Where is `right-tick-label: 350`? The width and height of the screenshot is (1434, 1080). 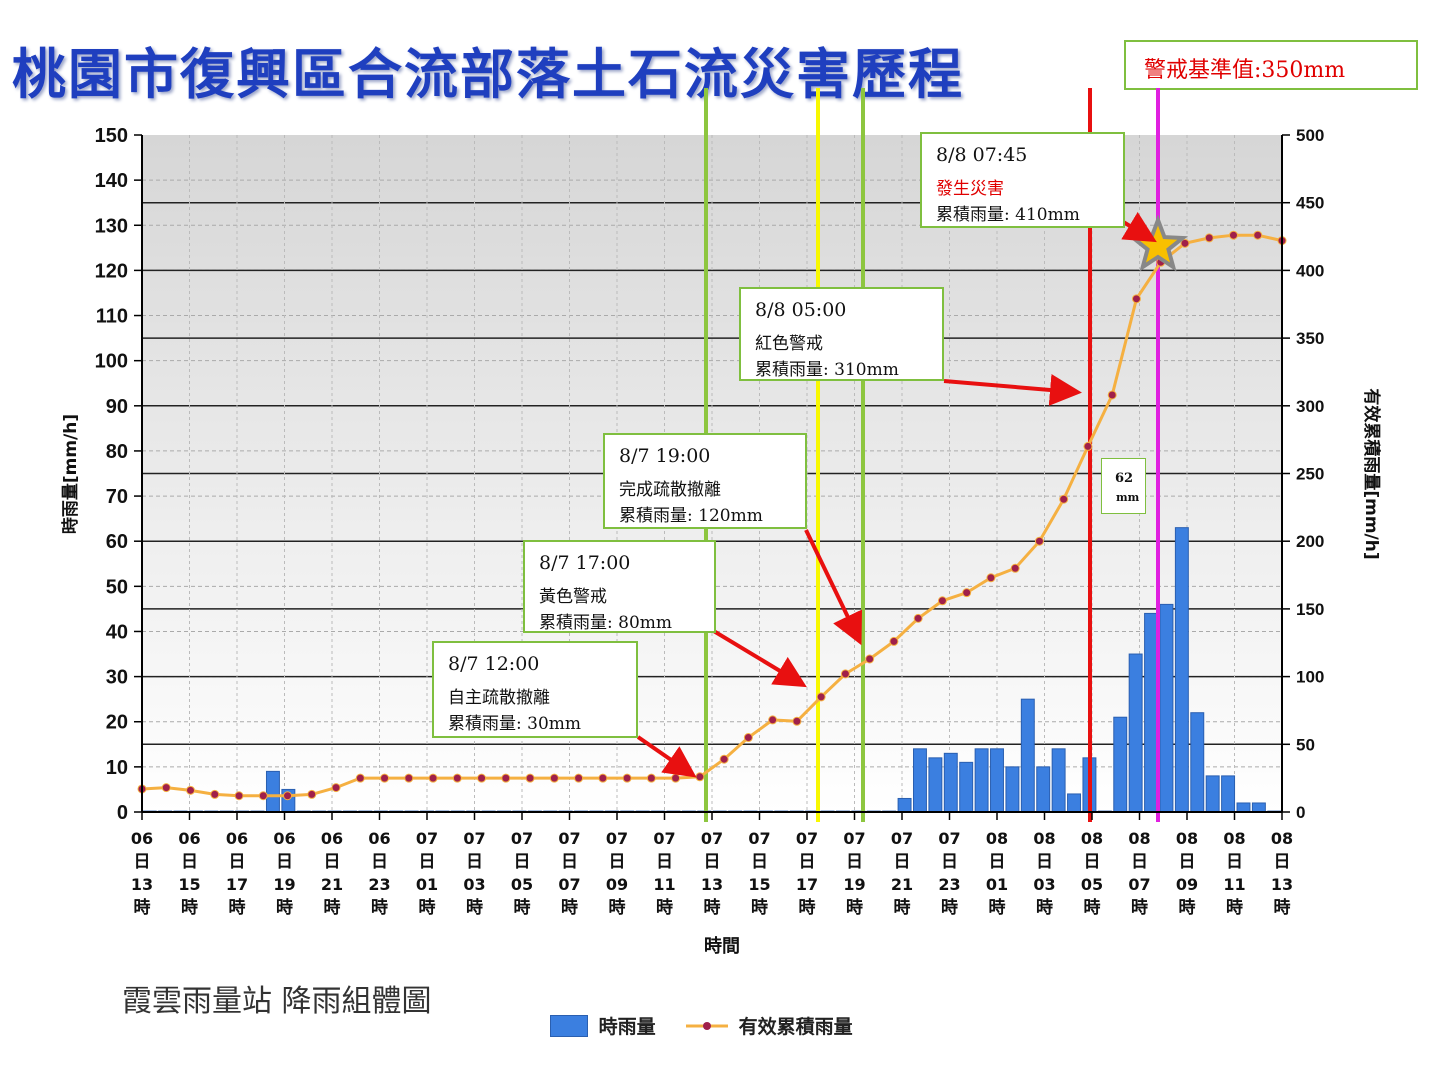
right-tick-label: 350 is located at coordinates (1310, 338).